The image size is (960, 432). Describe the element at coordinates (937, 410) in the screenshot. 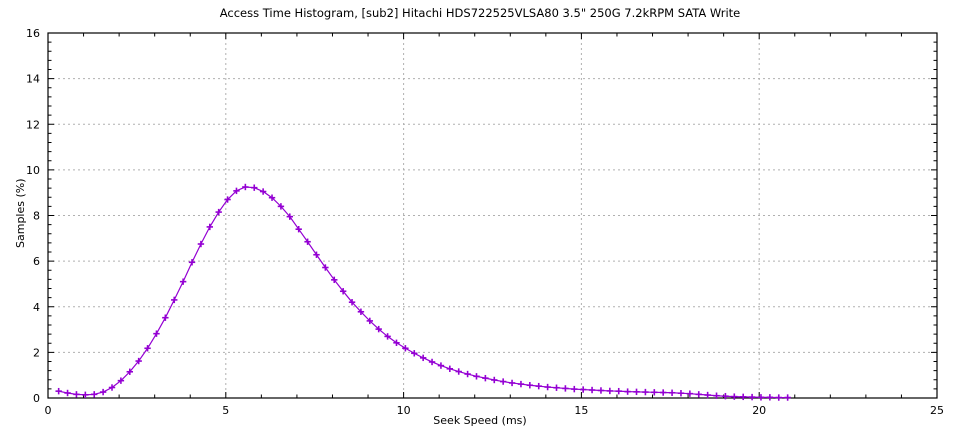

I see `x-tick-label: 25` at that location.